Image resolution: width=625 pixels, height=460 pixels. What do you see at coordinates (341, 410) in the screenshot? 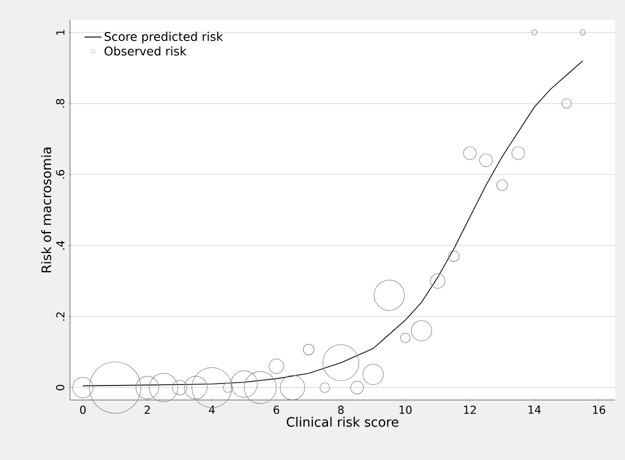
I see `x-tick-label: 8` at bounding box center [341, 410].